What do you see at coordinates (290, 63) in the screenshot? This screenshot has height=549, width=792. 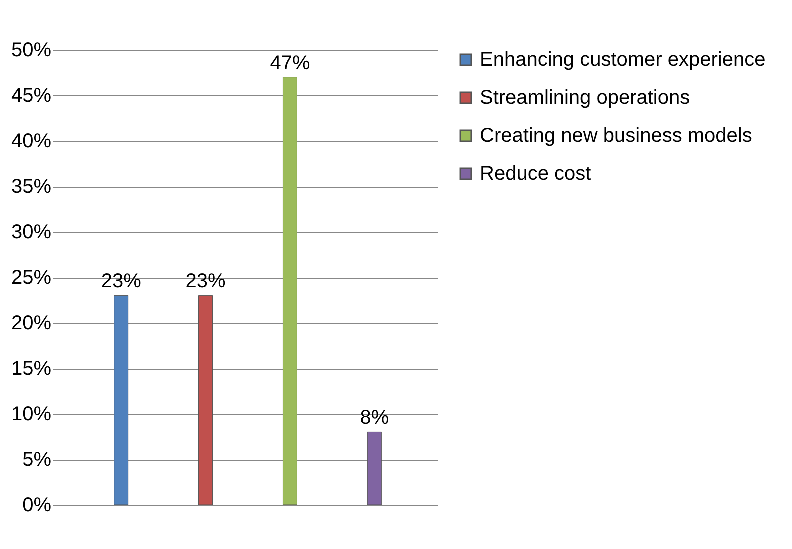 I see `data-label: 47%` at bounding box center [290, 63].